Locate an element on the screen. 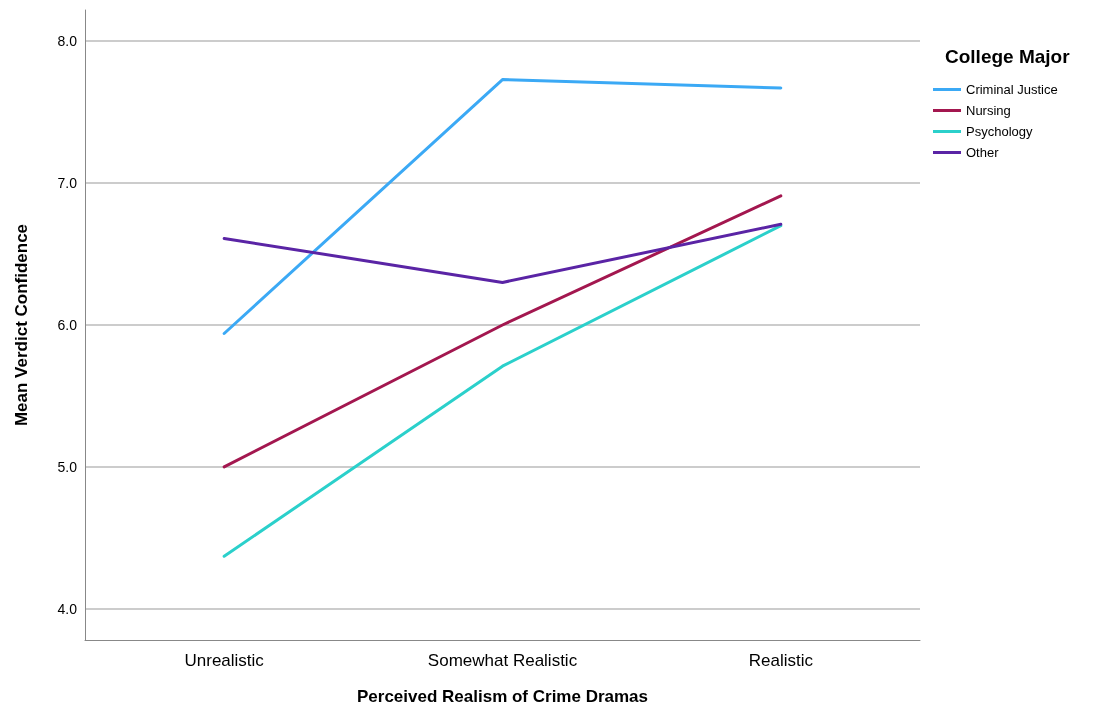  y-tick-label: 7.0 is located at coordinates (67, 183).